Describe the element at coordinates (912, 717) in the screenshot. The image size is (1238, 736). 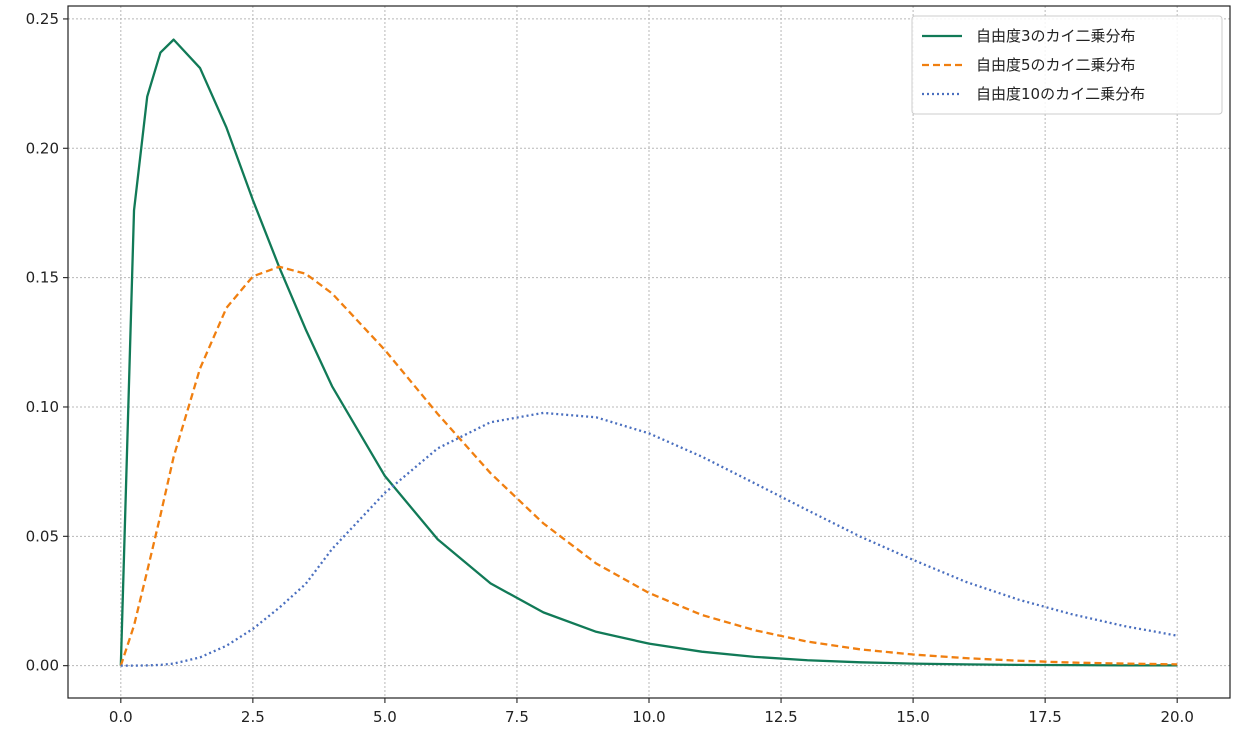
I see `x-tick-label: 15.0` at that location.